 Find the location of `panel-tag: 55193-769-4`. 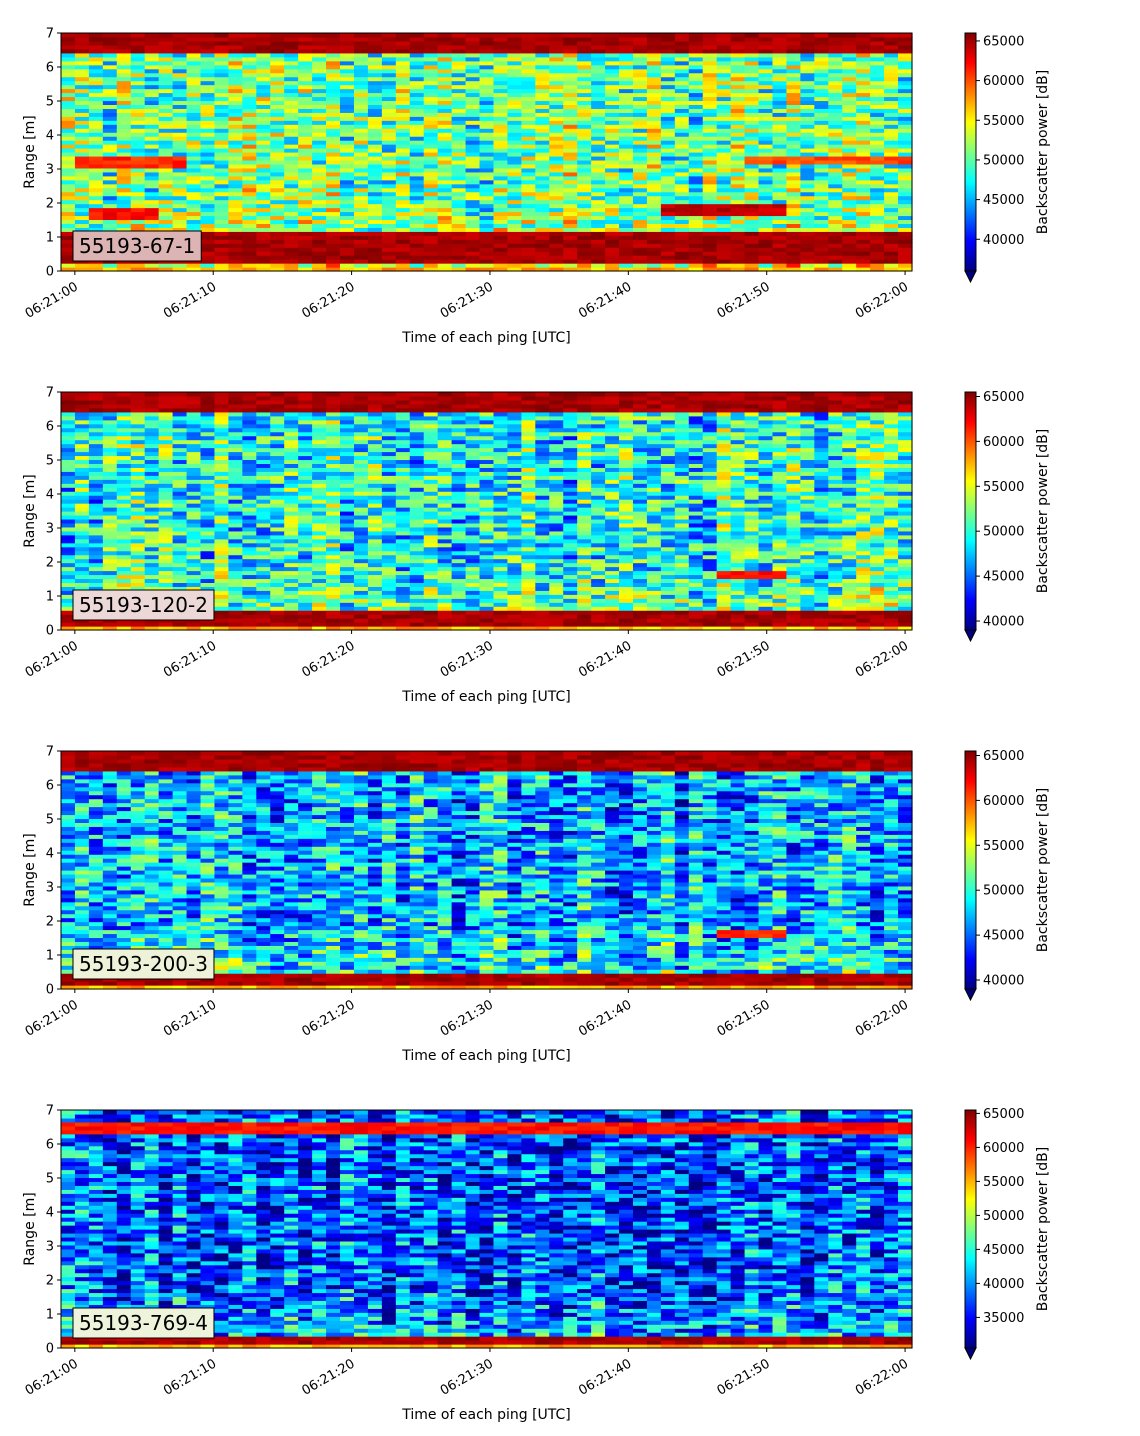

panel-tag: 55193-769-4 is located at coordinates (143, 1323).